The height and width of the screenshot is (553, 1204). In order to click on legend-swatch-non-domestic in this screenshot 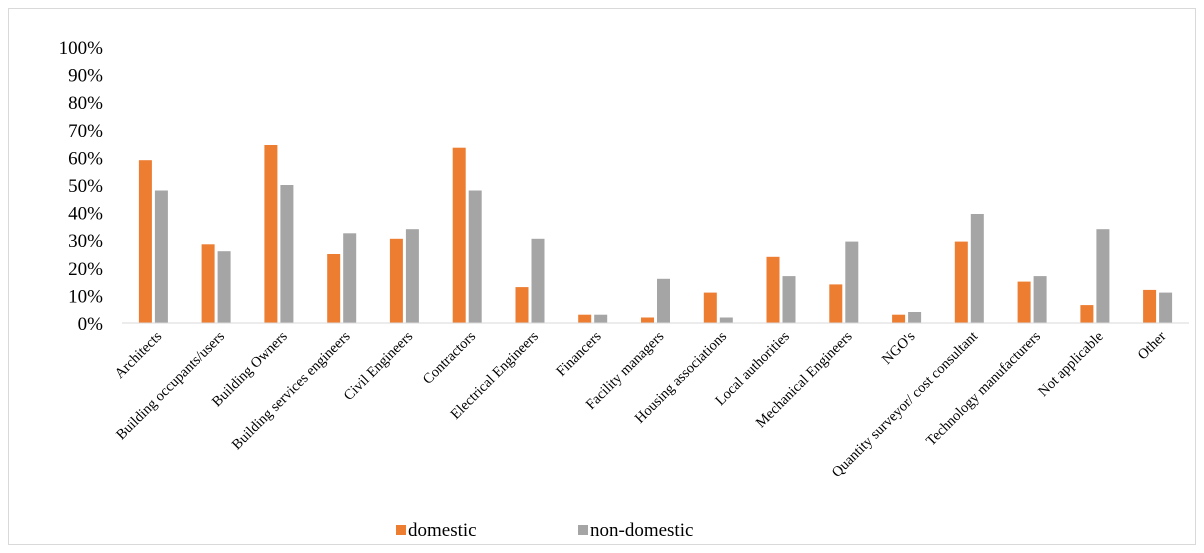, I will do `click(583, 530)`.